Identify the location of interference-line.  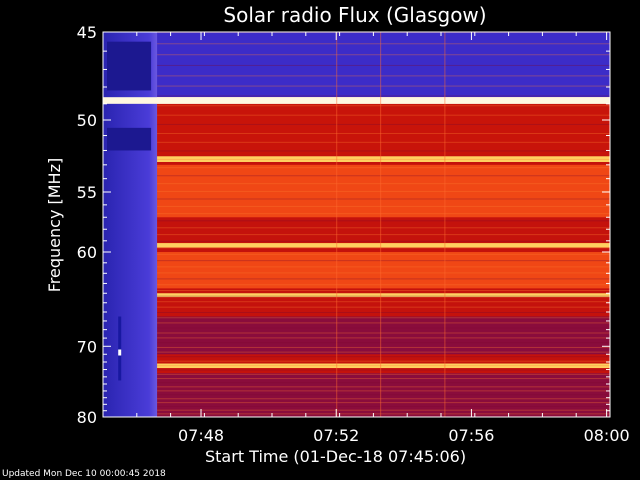
(356, 100).